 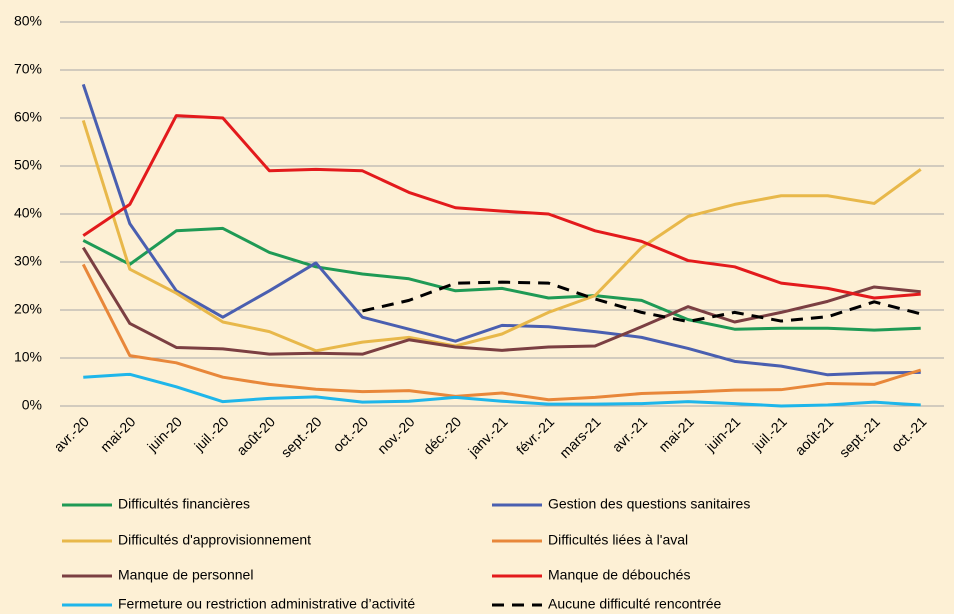 I want to click on x-tick-label: avr.-21, so click(x=630, y=434).